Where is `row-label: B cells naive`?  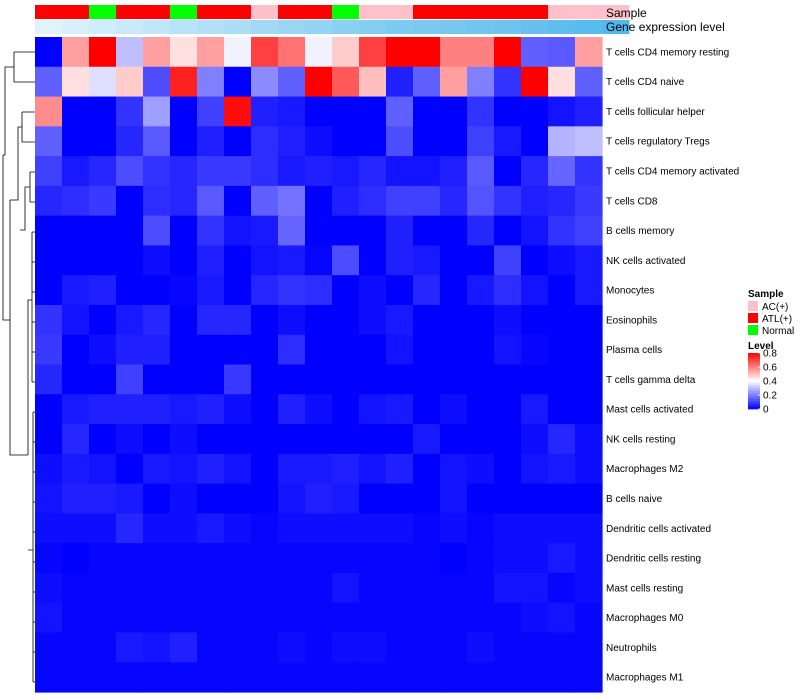 row-label: B cells naive is located at coordinates (634, 499).